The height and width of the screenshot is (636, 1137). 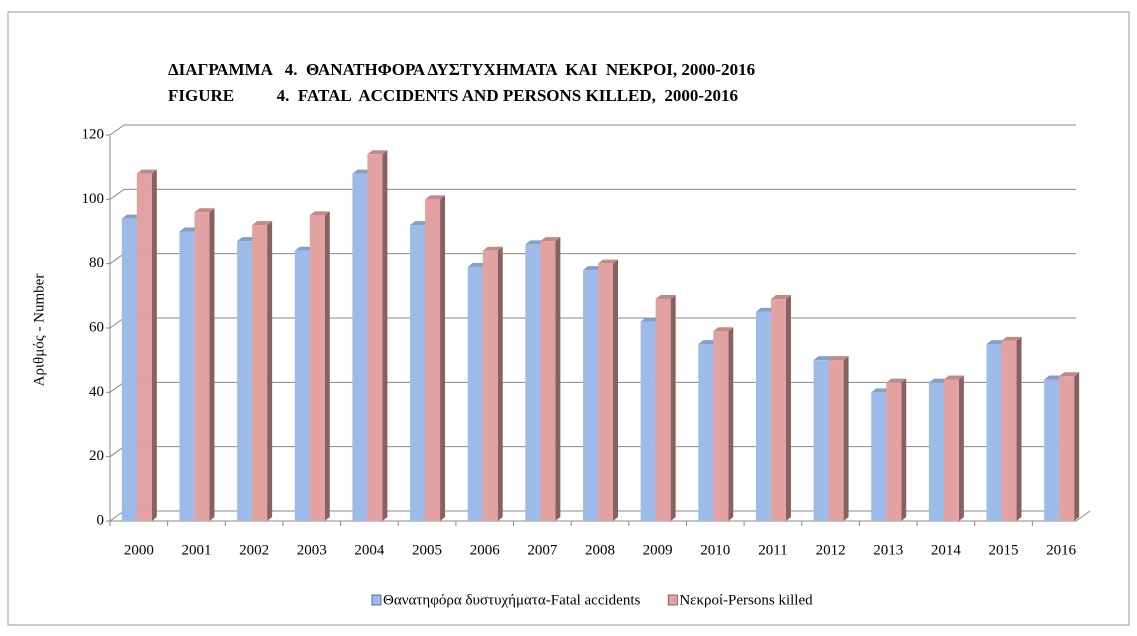 I want to click on x-tick-label: 2007, so click(x=542, y=550).